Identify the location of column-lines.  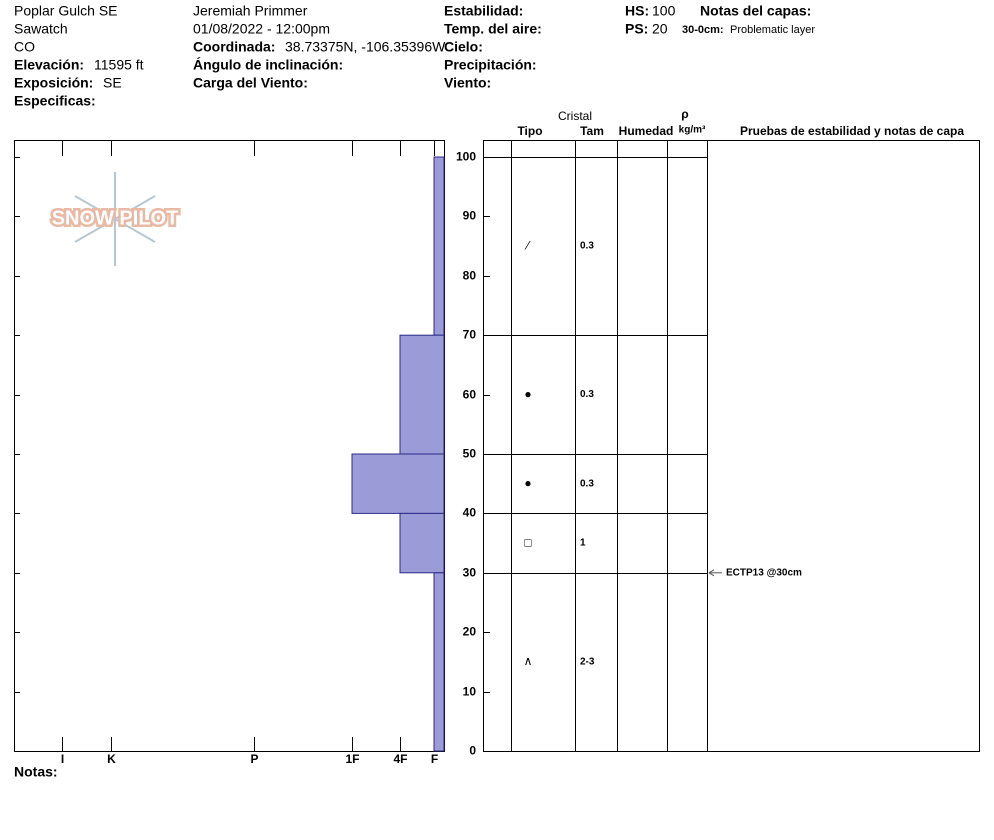
(609, 445).